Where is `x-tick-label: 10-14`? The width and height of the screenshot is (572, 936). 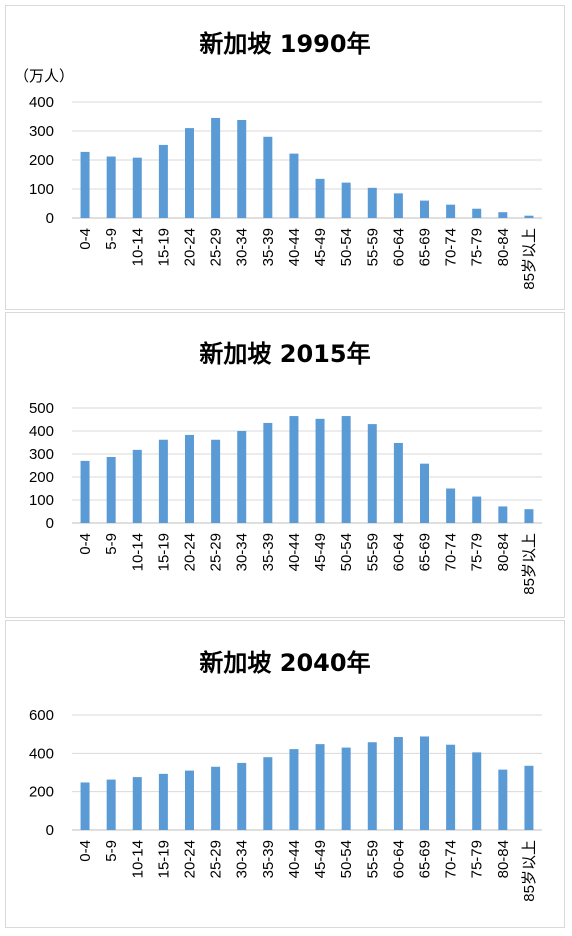 x-tick-label: 10-14 is located at coordinates (137, 859).